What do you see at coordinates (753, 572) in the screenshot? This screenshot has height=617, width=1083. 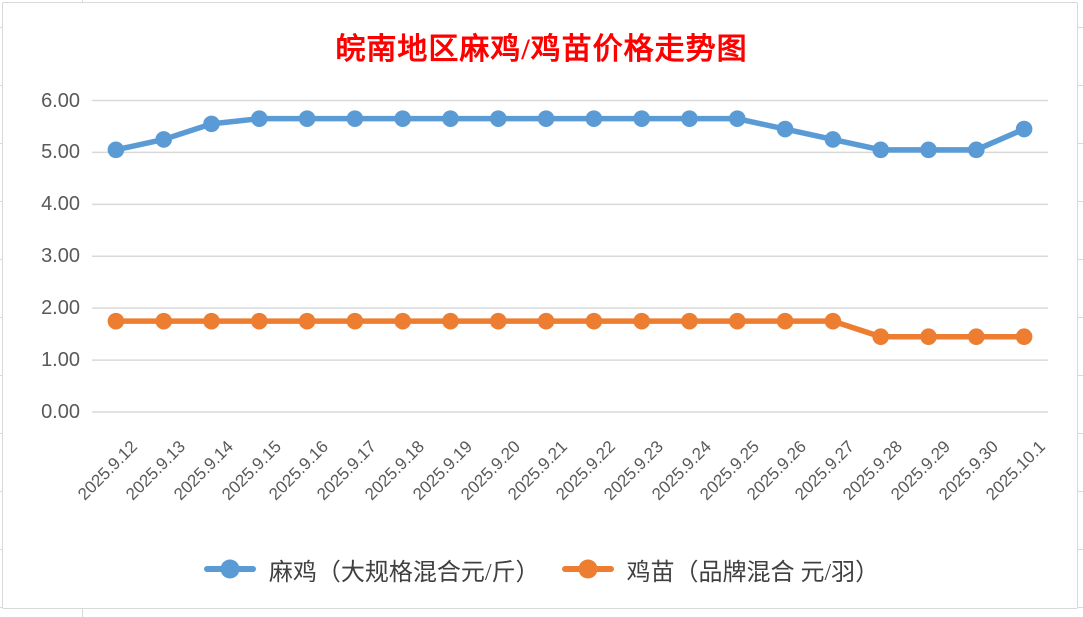 I see `legend-label: 鸡苗（品牌混合 元/羽）` at bounding box center [753, 572].